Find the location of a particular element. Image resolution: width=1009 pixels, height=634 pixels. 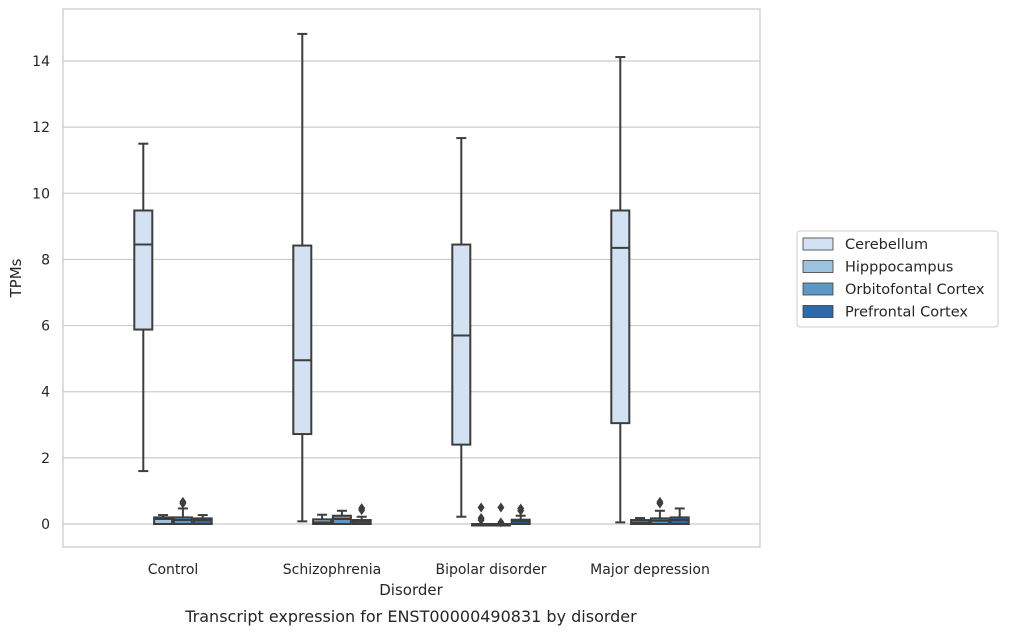

y-tick-label: 0 is located at coordinates (45, 525).